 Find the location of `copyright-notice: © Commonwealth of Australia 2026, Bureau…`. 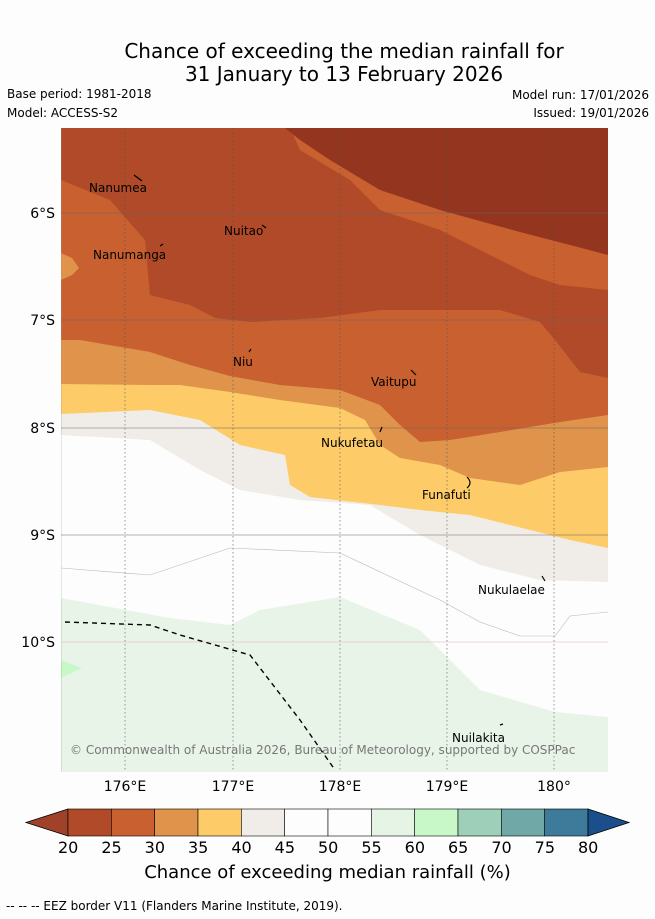

copyright-notice: © Commonwealth of Australia 2026, Bureau… is located at coordinates (322, 750).